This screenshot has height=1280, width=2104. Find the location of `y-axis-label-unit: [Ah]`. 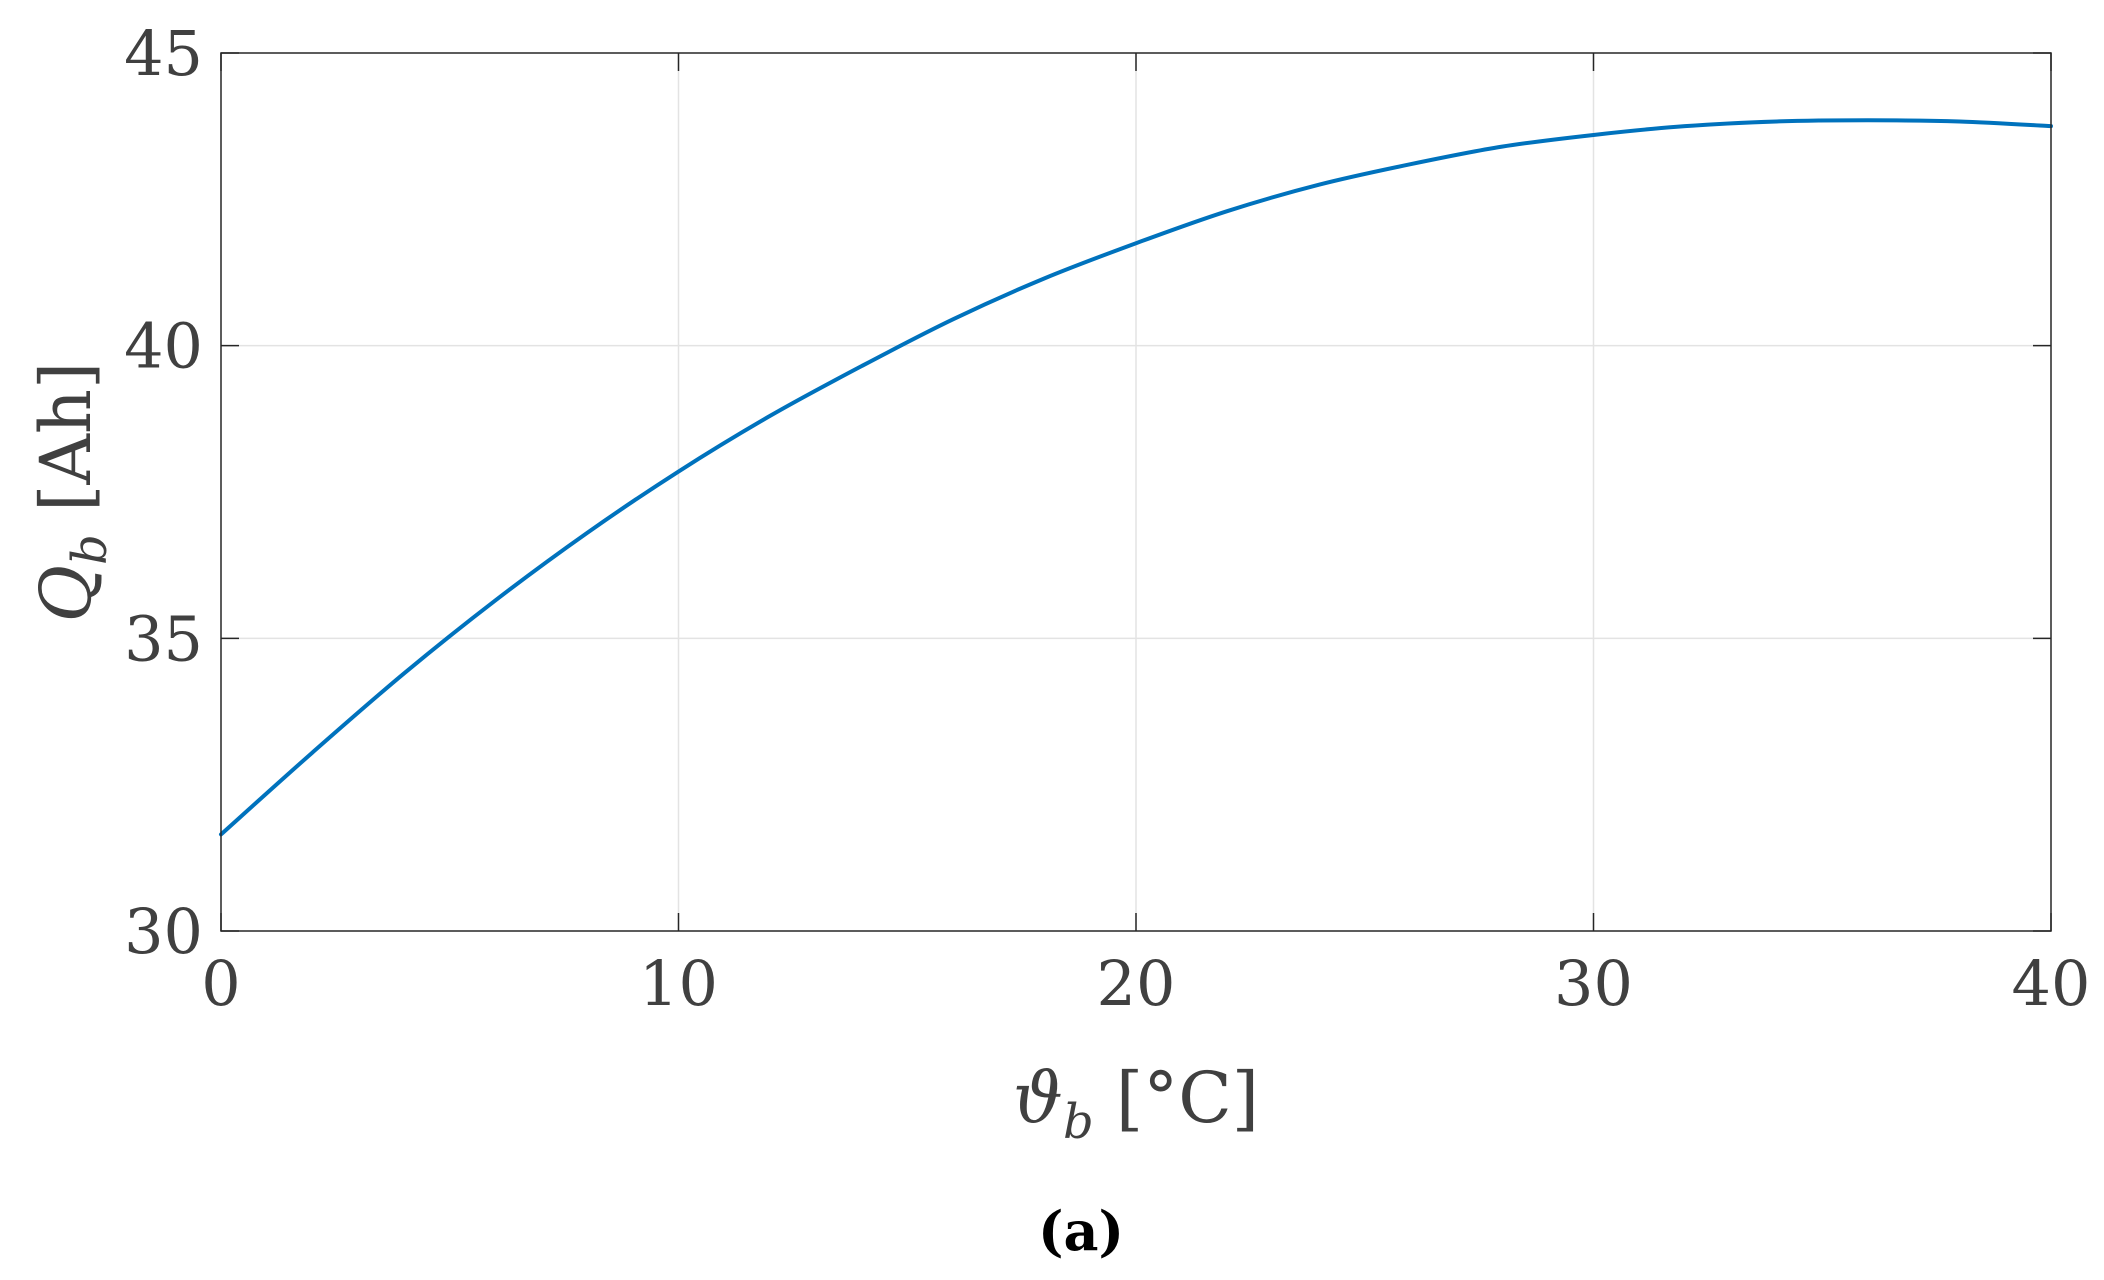

y-axis-label-unit: [Ah] is located at coordinates (66, 448).